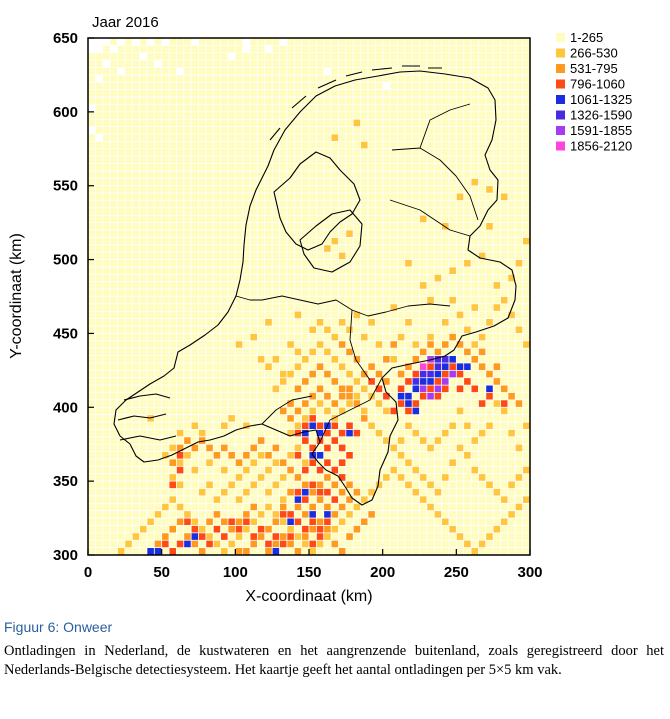 The width and height of the screenshot is (670, 719). Describe the element at coordinates (601, 115) in the screenshot. I see `legend-label: 1326-1590` at that location.